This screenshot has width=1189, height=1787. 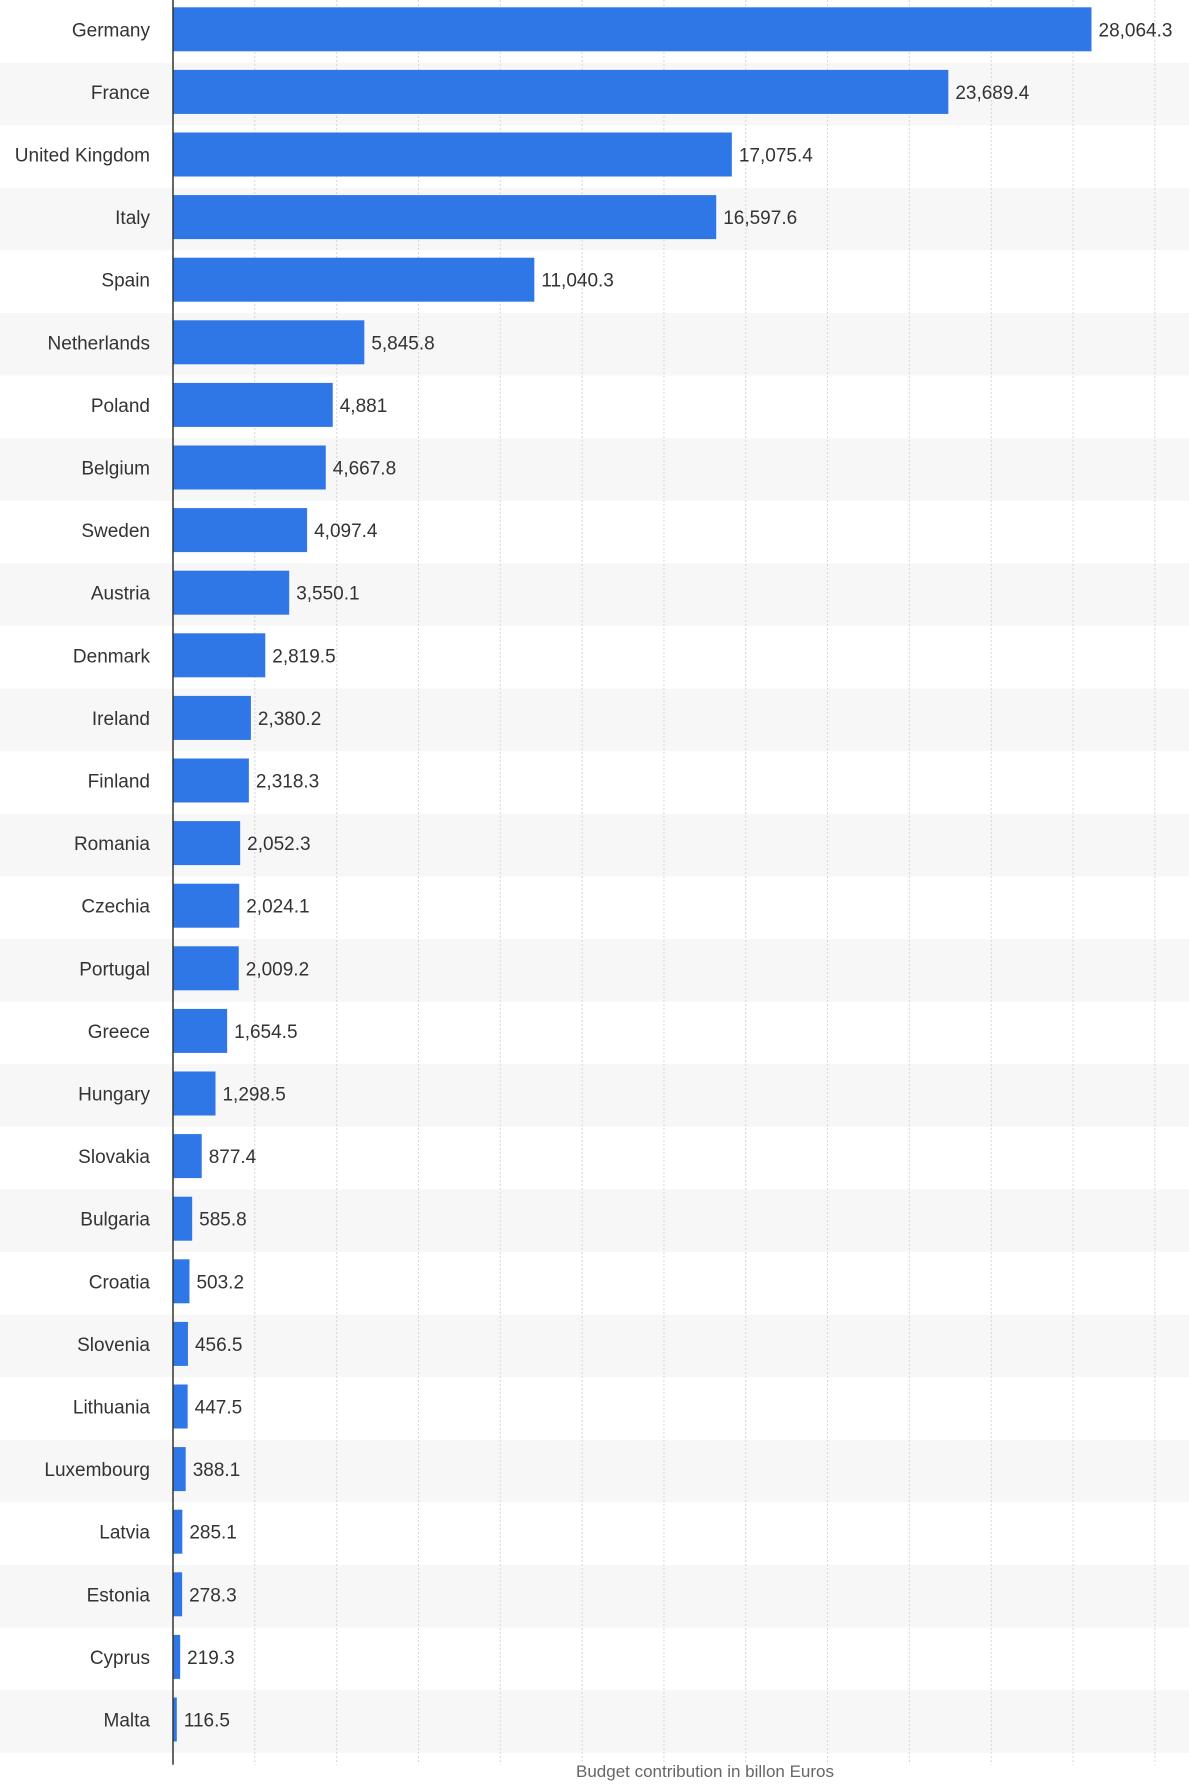 What do you see at coordinates (217, 1470) in the screenshot?
I see `value-label: 388.1` at bounding box center [217, 1470].